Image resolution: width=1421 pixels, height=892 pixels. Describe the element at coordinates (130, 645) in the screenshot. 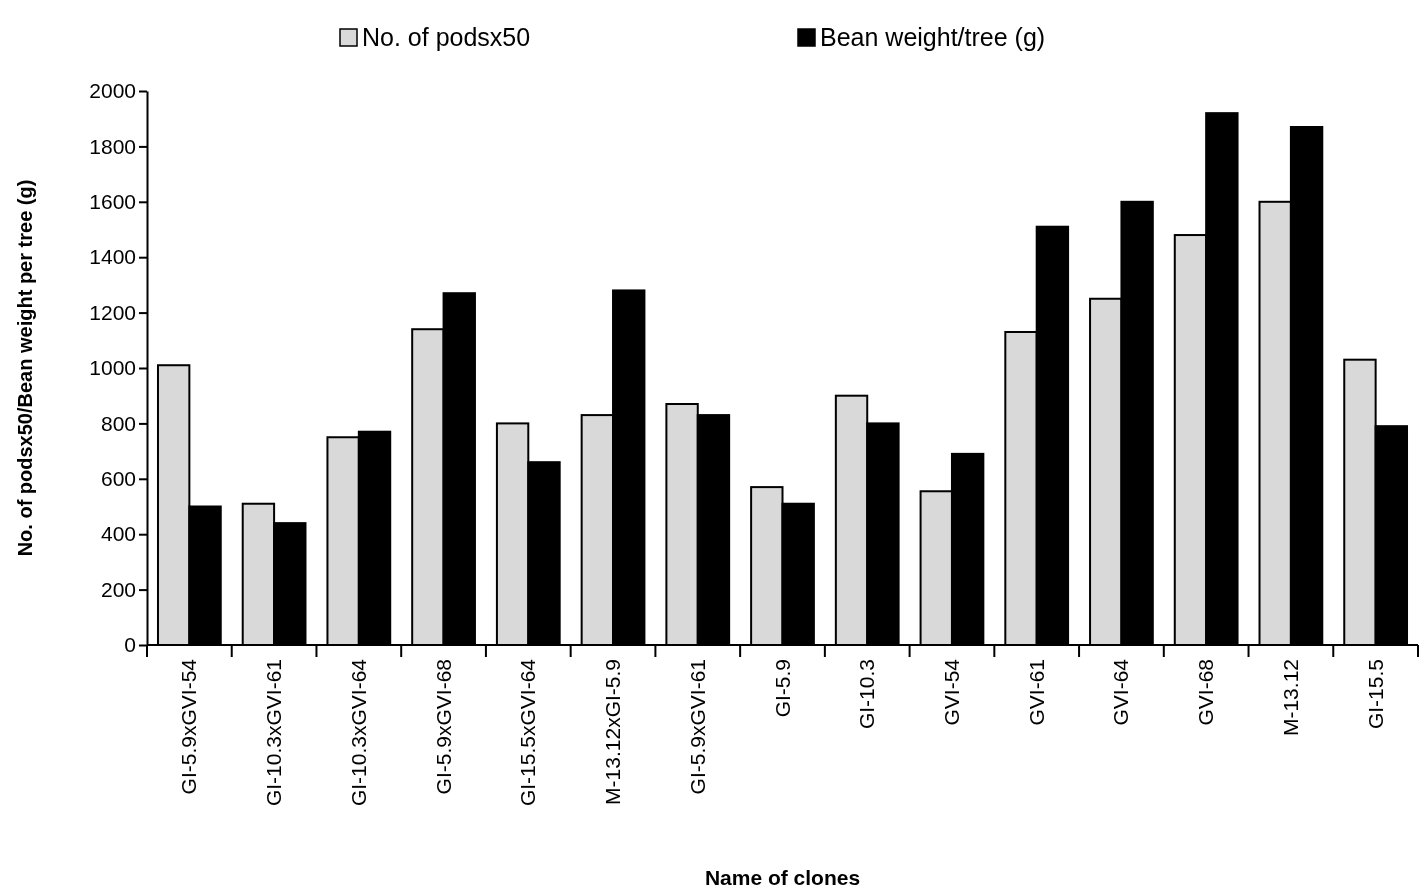

I see `y-tick-label: 0` at that location.